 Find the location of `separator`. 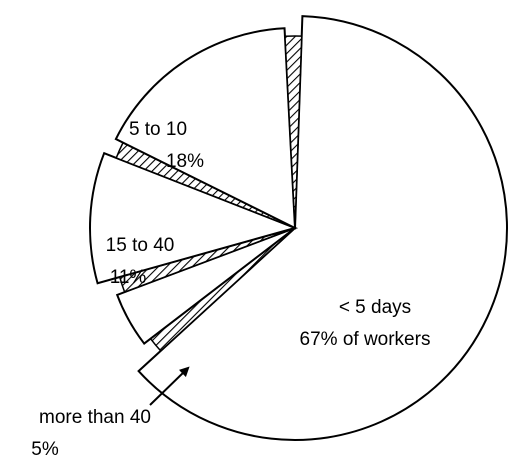

separator is located at coordinates (293, 132).